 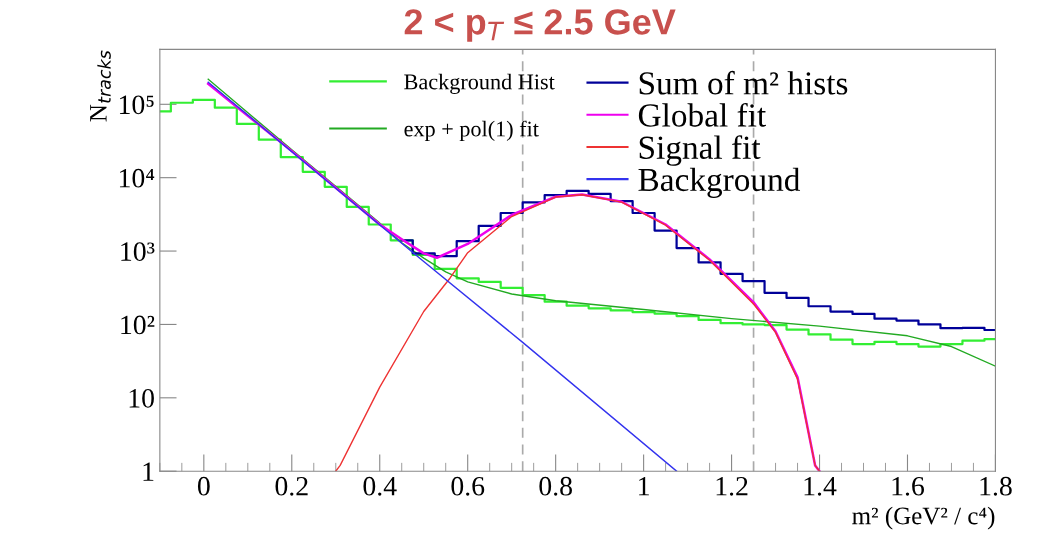 What do you see at coordinates (820, 486) in the screenshot?
I see `x-tick-label: 1.4` at bounding box center [820, 486].